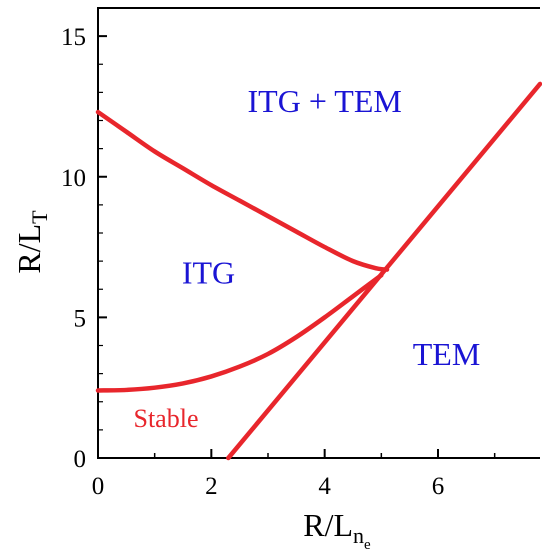 The width and height of the screenshot is (542, 551). What do you see at coordinates (73, 37) in the screenshot?
I see `y-tick-label: 15` at bounding box center [73, 37].